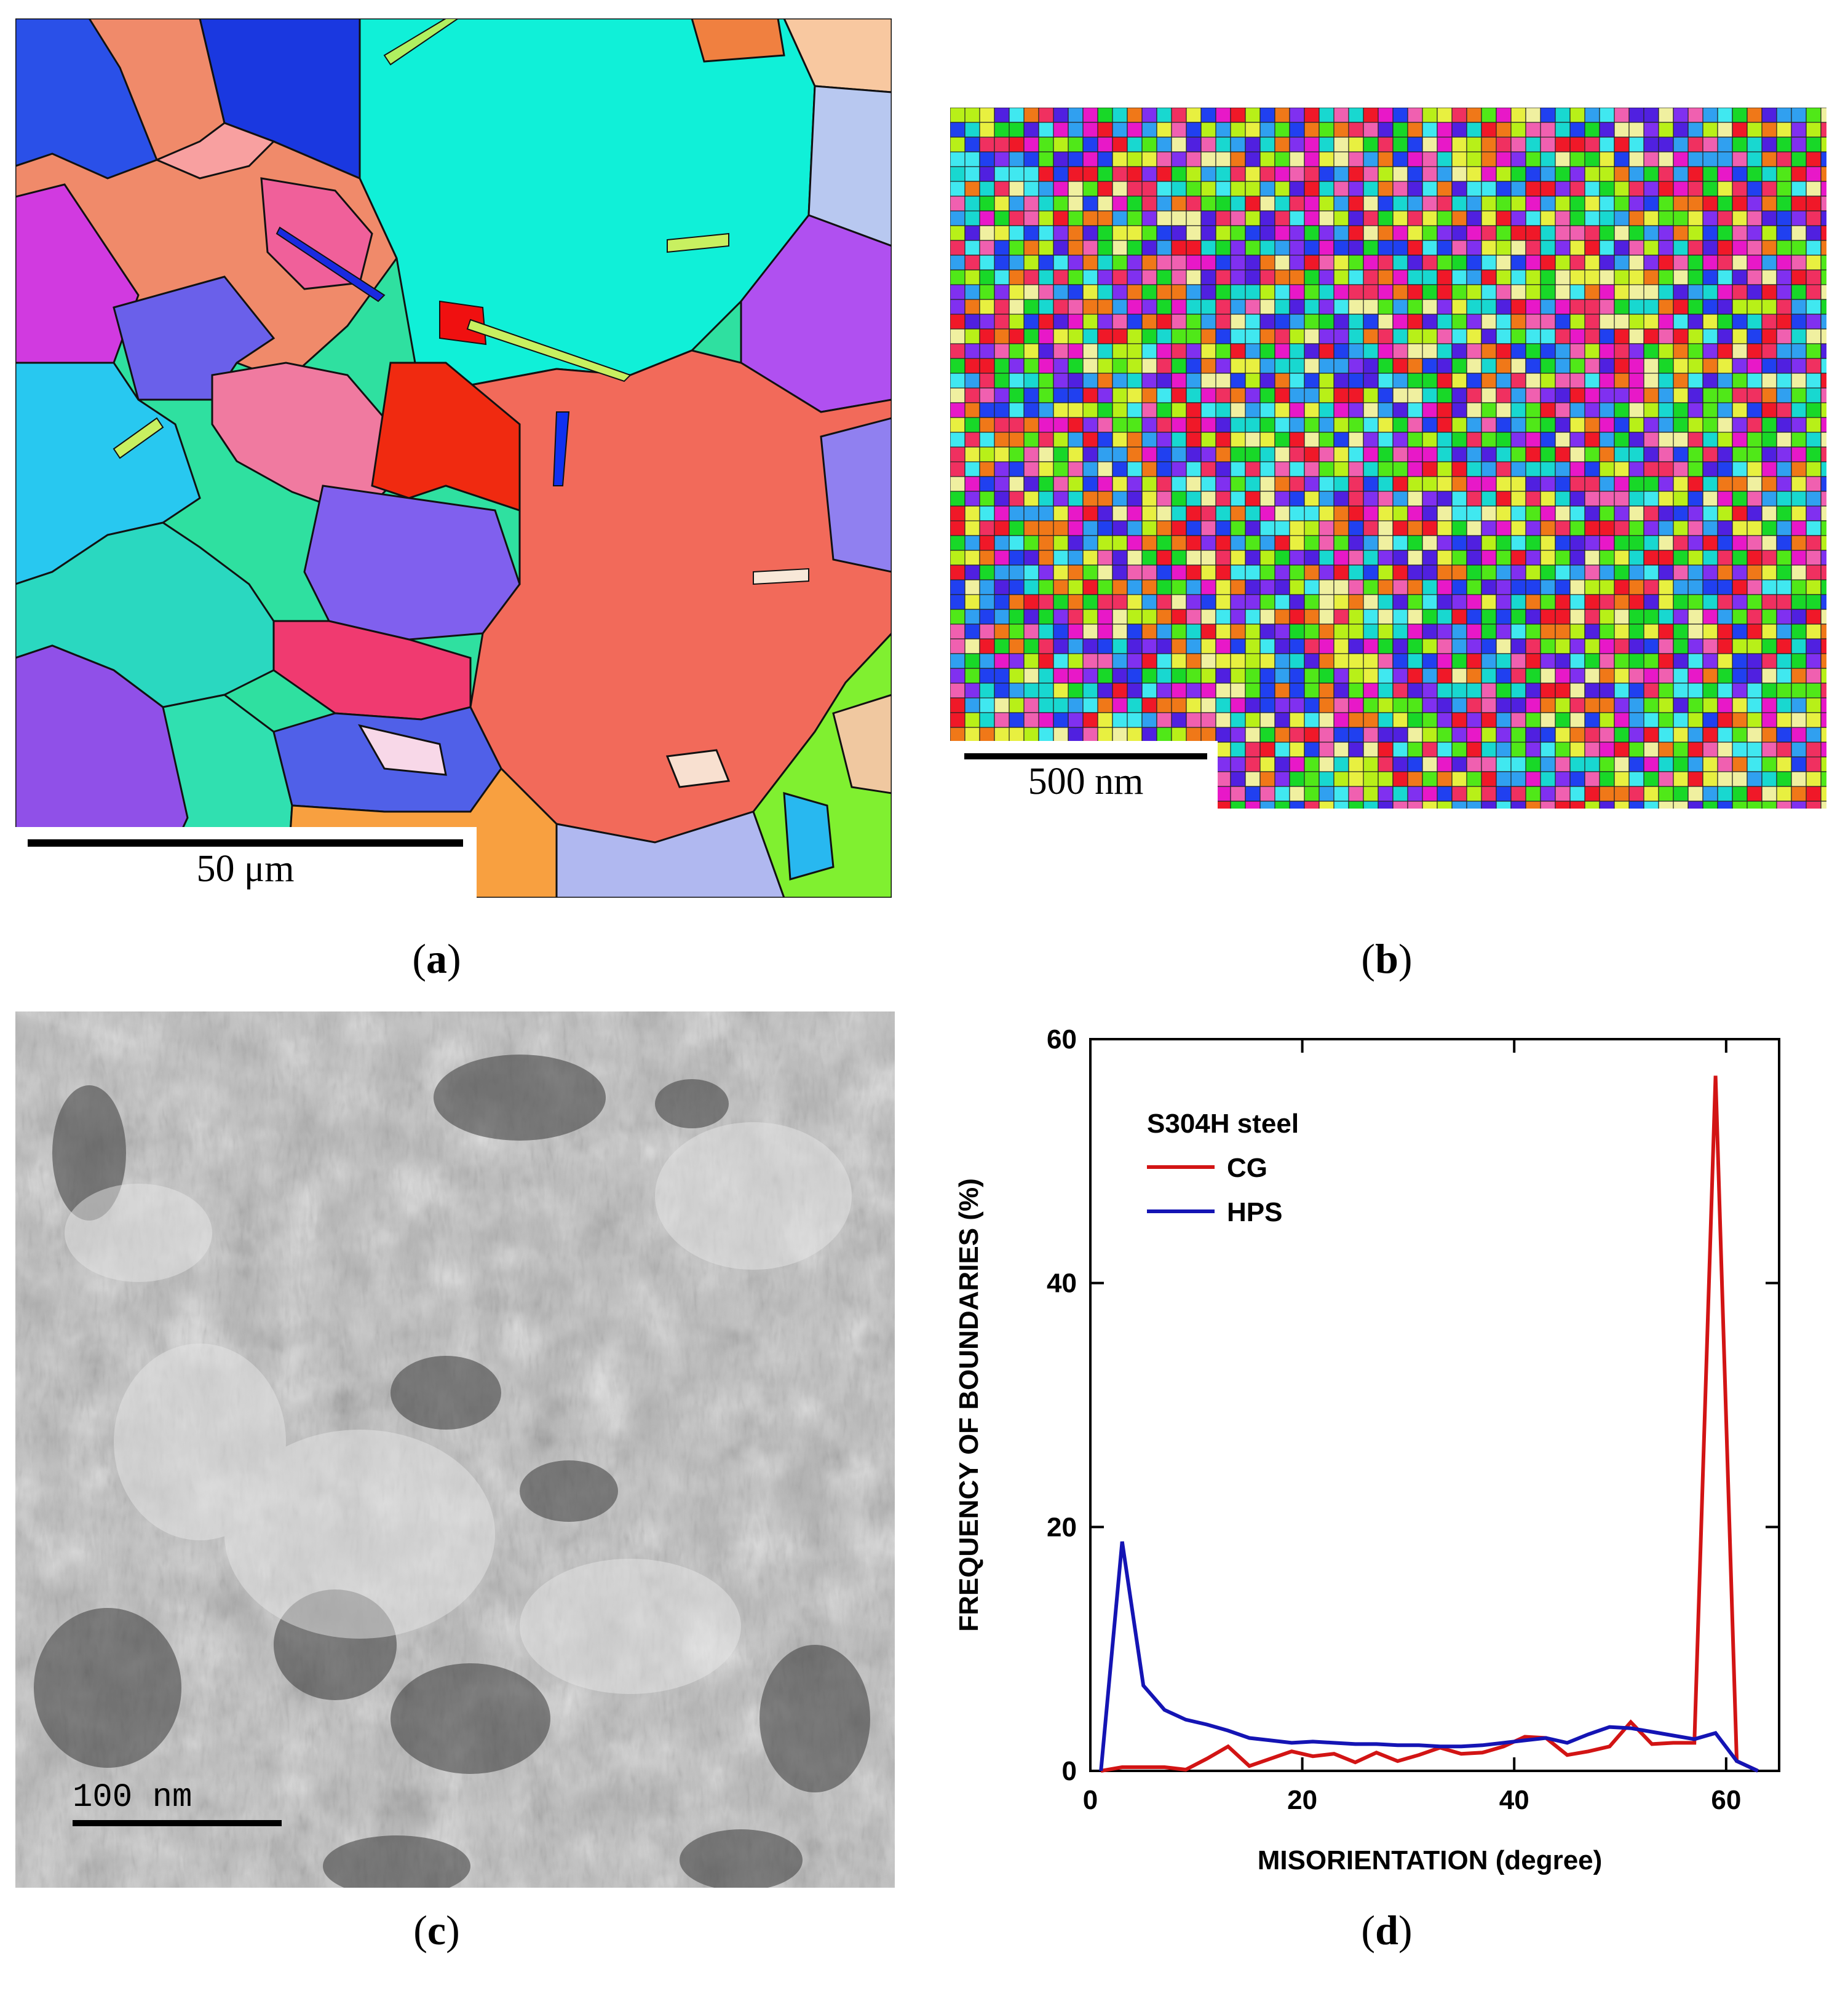 The height and width of the screenshot is (1999, 1848). What do you see at coordinates (1062, 1527) in the screenshot?
I see `y-tick-label: 20` at bounding box center [1062, 1527].